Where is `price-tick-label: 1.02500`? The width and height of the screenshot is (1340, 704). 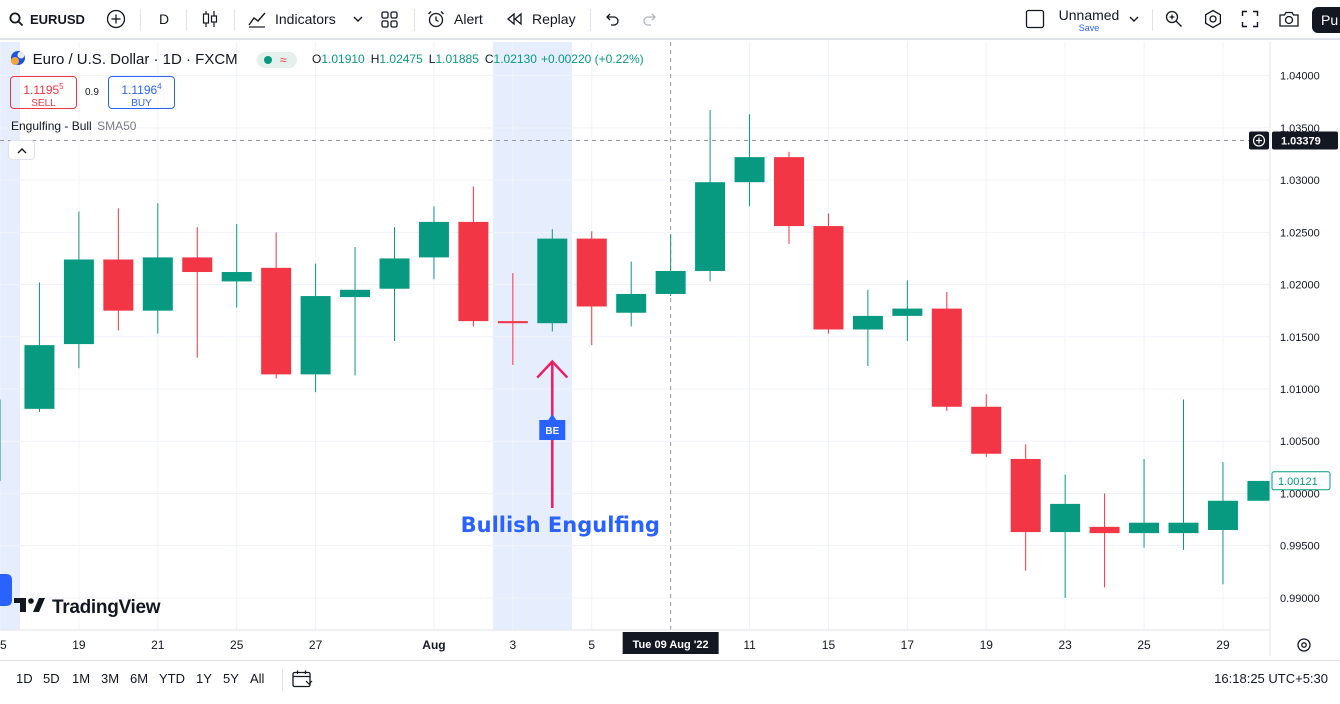 price-tick-label: 1.02500 is located at coordinates (1300, 233).